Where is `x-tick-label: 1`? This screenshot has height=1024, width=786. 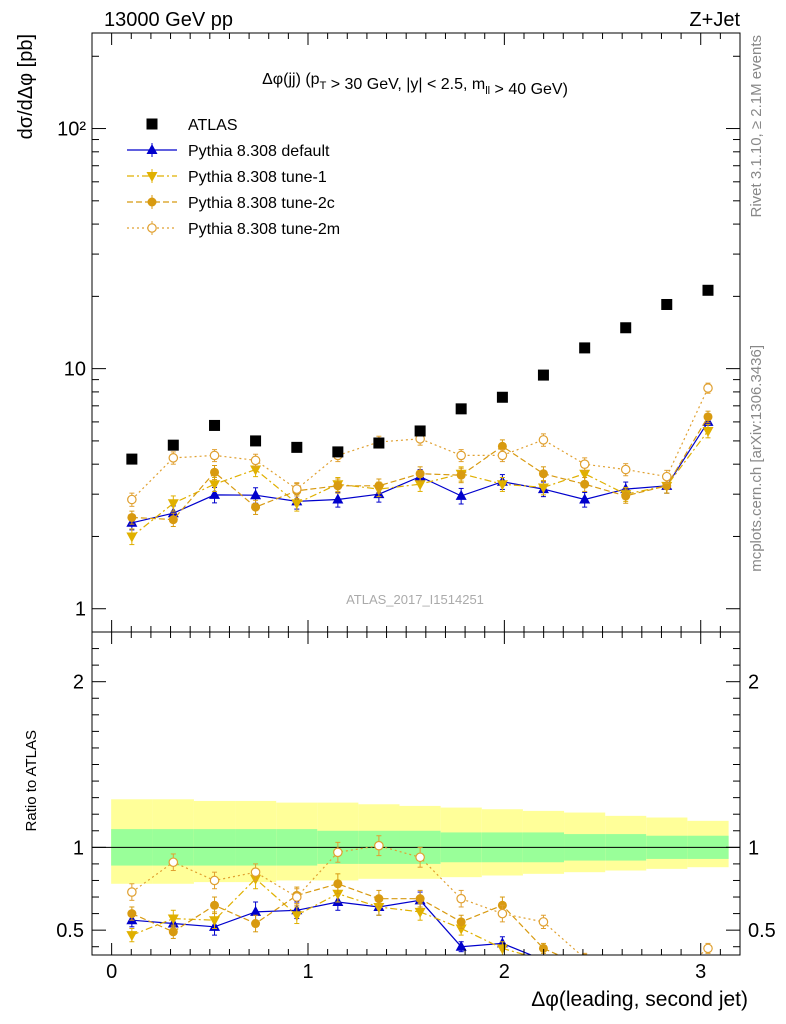 x-tick-label: 1 is located at coordinates (307, 972).